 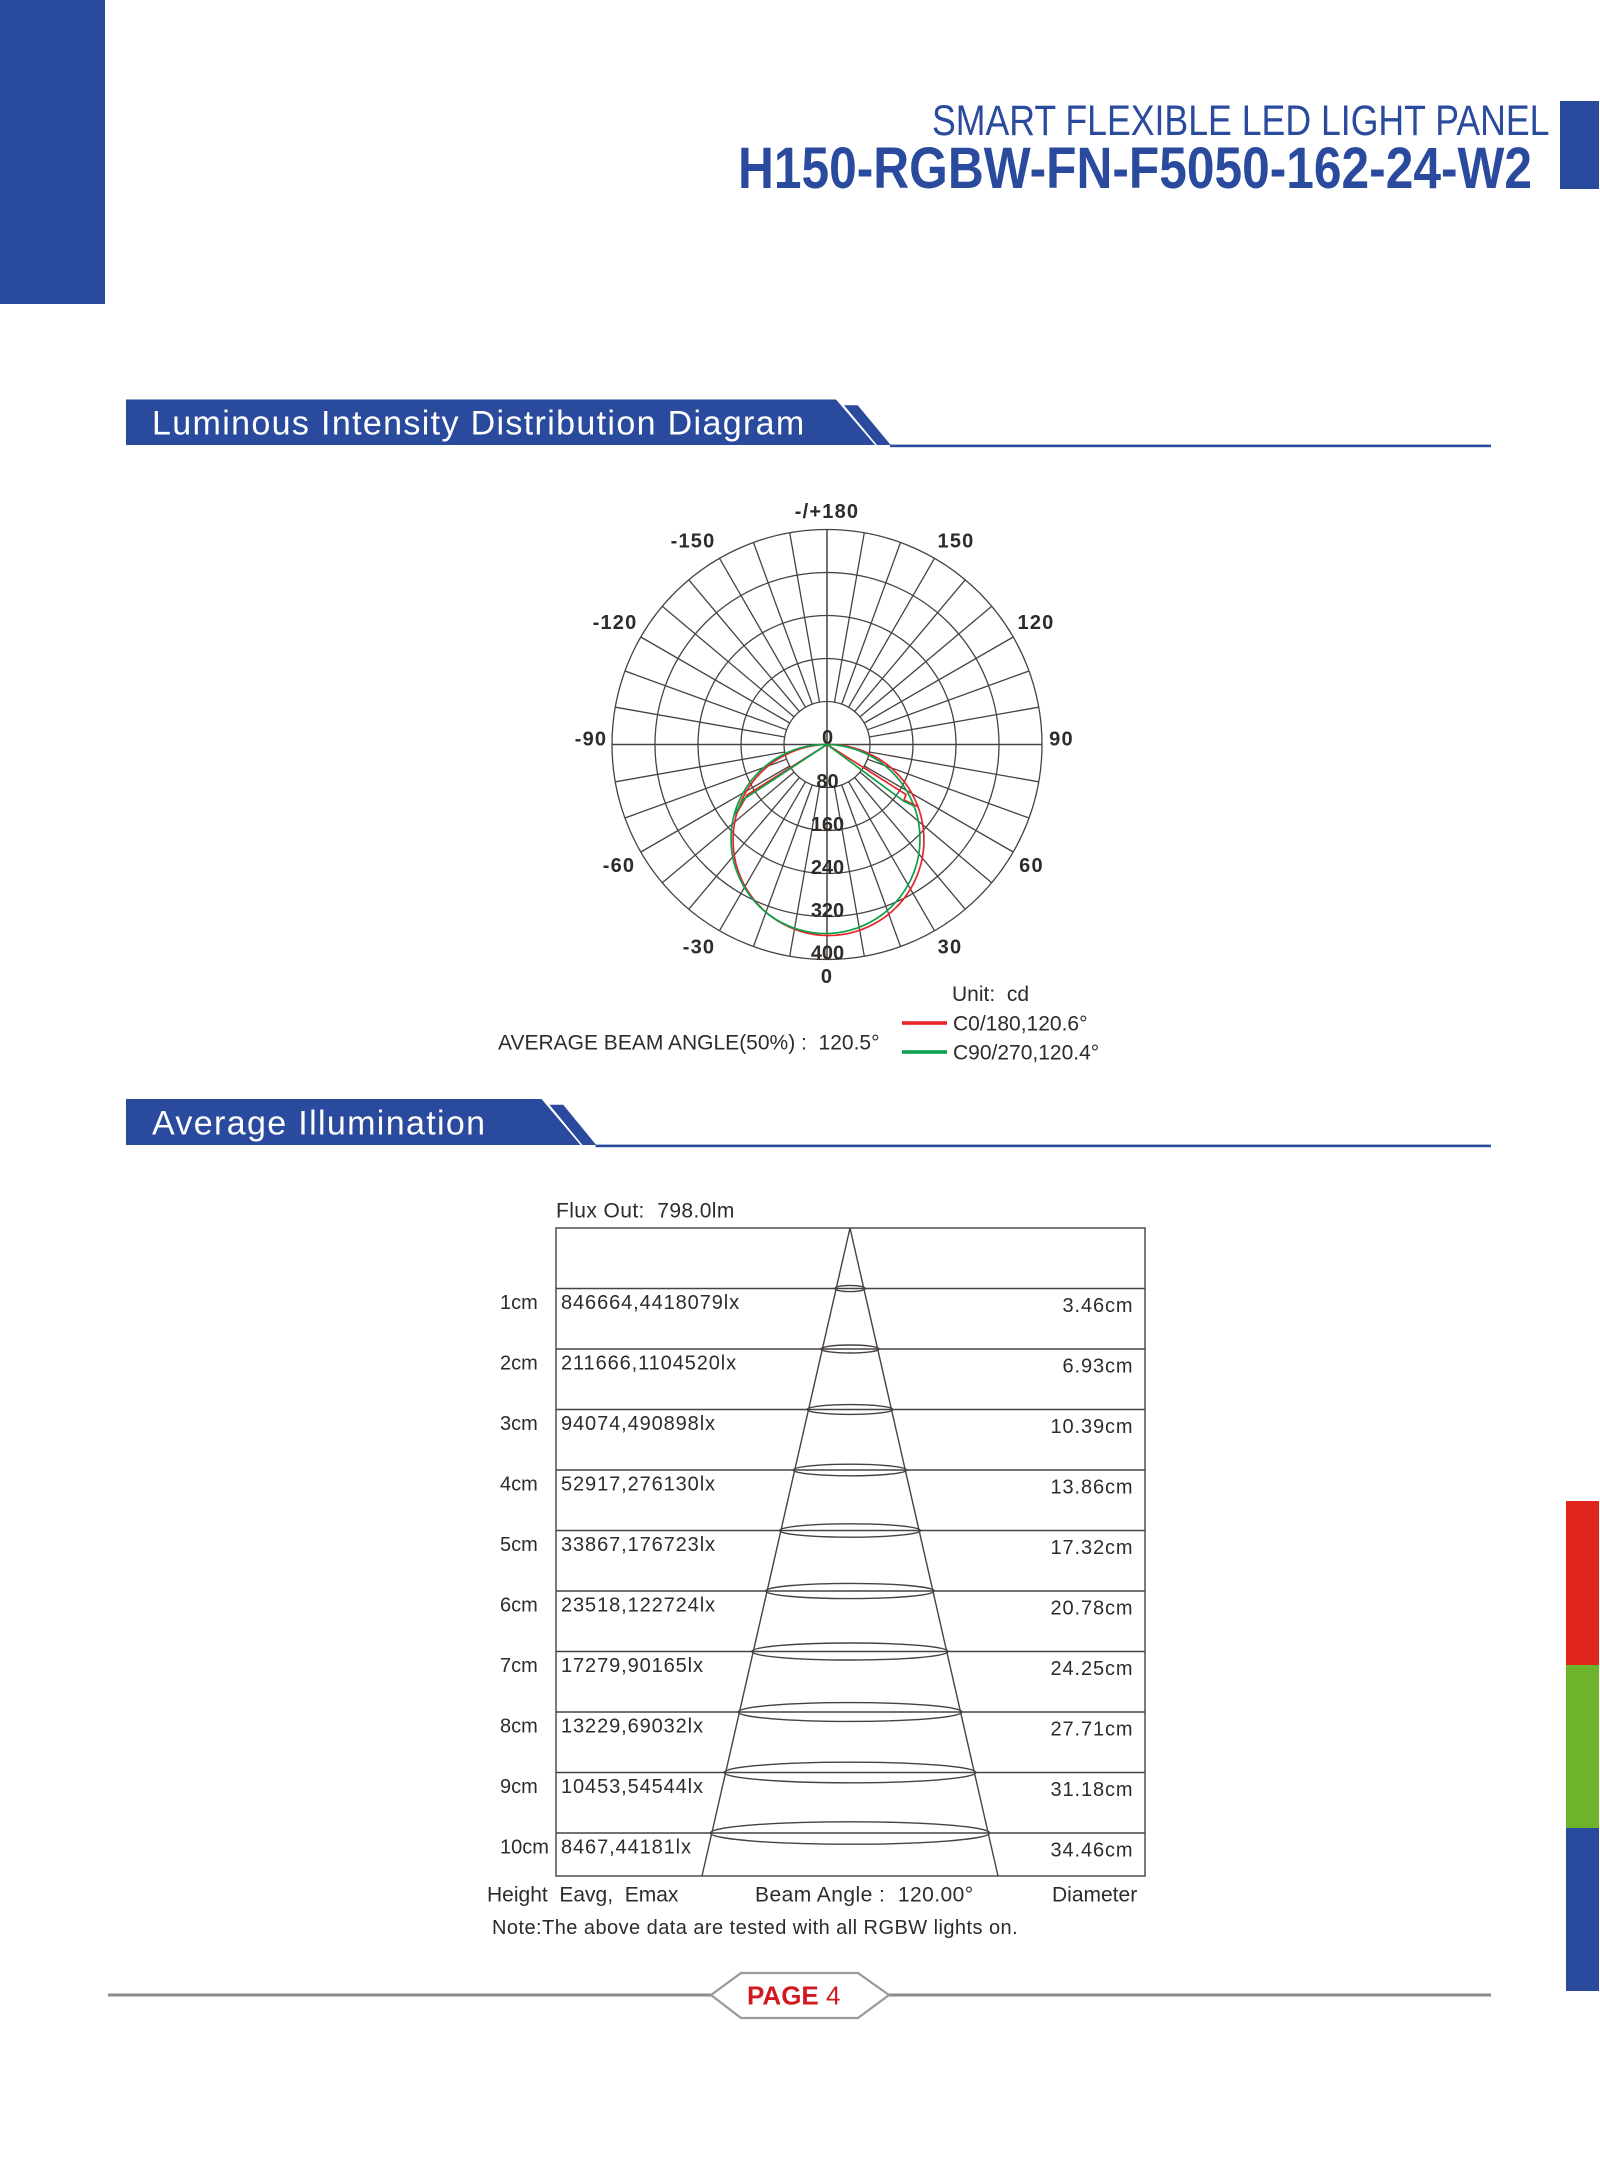 I want to click on svg-text: 80, so click(x=827, y=782).